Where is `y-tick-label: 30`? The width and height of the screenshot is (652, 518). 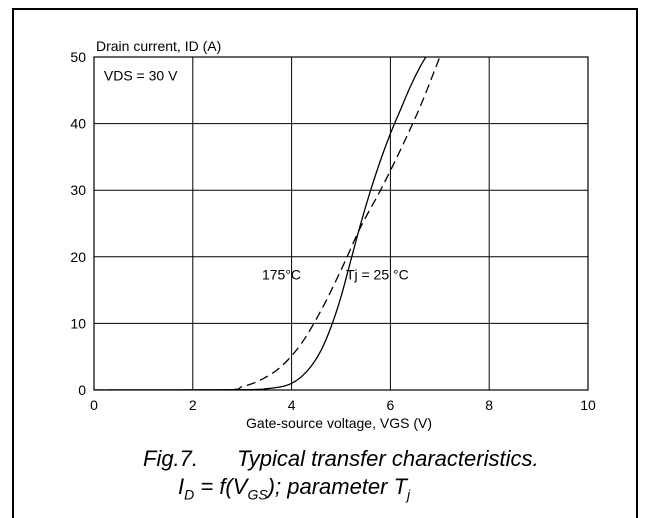 y-tick-label: 30 is located at coordinates (78, 190).